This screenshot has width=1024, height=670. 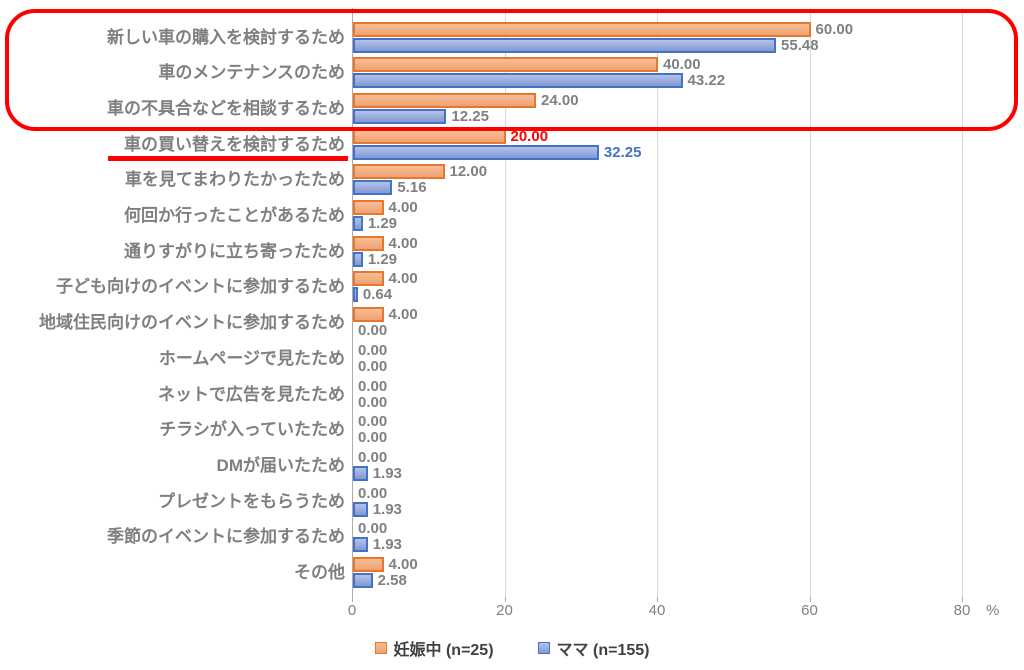 What do you see at coordinates (682, 65) in the screenshot?
I see `value-label: 40.00` at bounding box center [682, 65].